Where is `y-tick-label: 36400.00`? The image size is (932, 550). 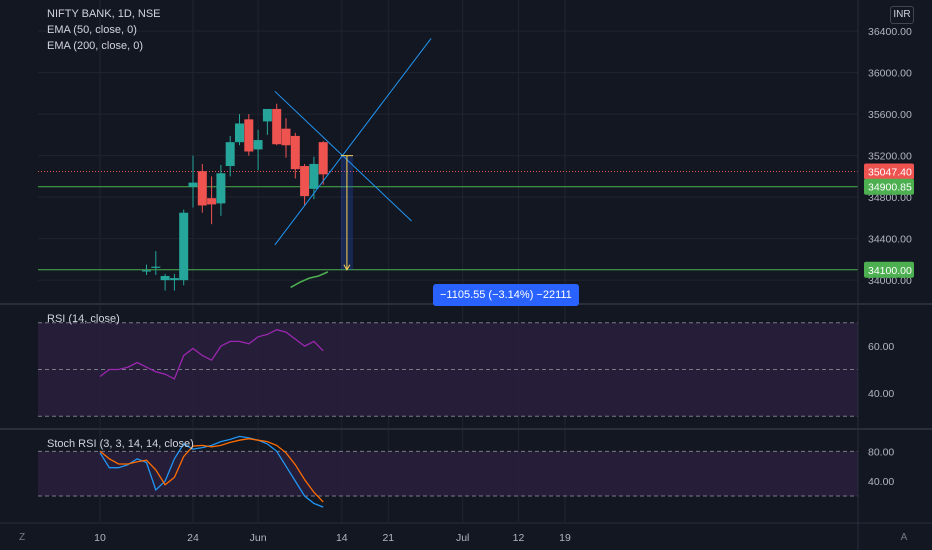
y-tick-label: 36400.00 is located at coordinates (890, 32).